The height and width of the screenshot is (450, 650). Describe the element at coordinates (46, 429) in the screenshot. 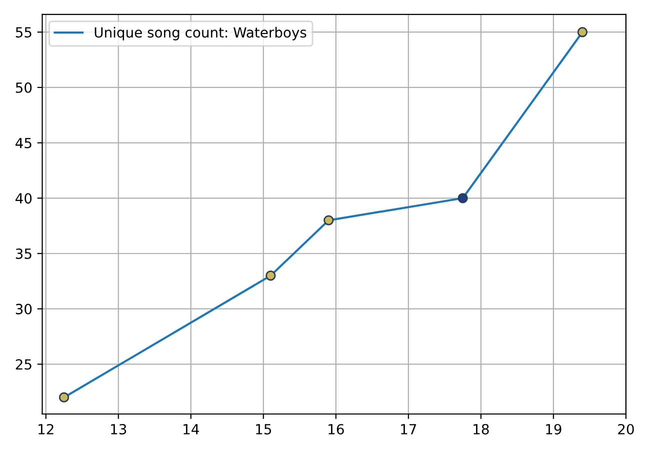

I see `x-tick-label: 12` at that location.